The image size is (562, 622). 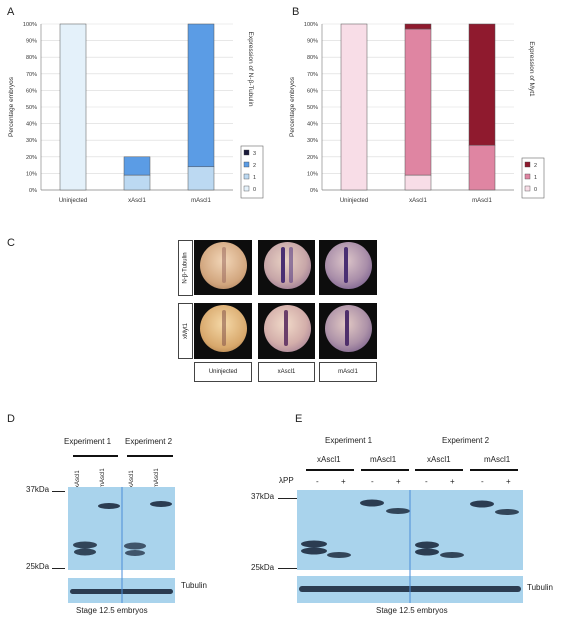 I want to click on chart-a-y-axis-label: Percentage embryos, so click(x=11, y=106).